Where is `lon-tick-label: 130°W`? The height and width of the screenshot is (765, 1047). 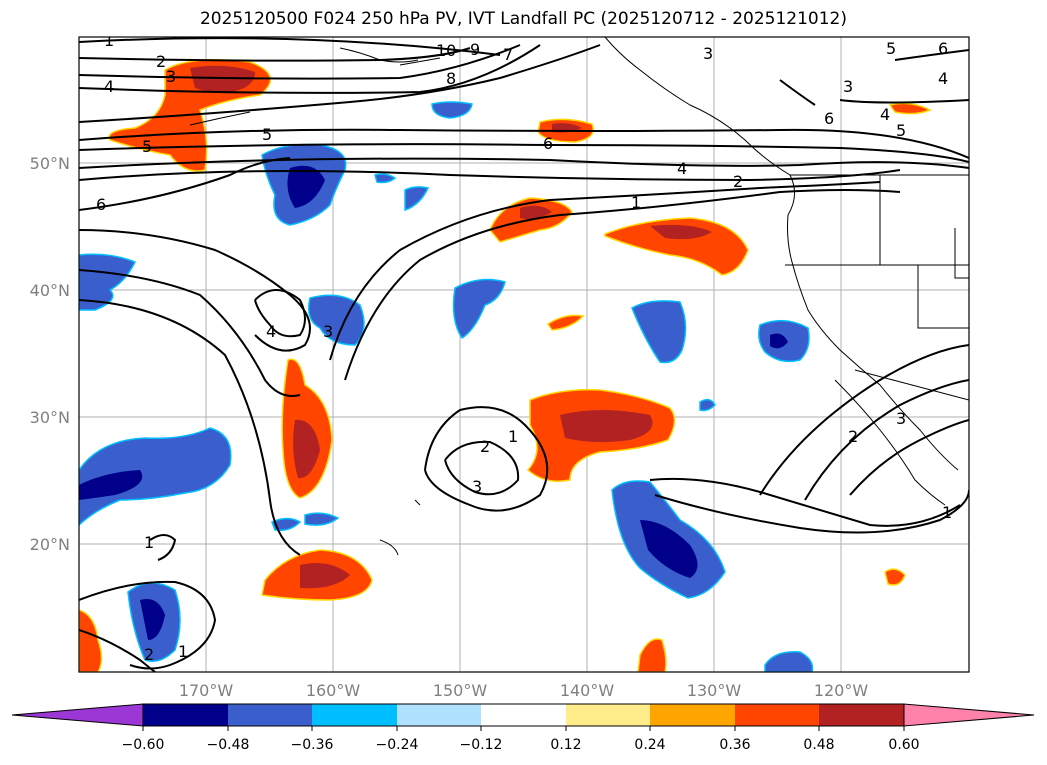 lon-tick-label: 130°W is located at coordinates (714, 690).